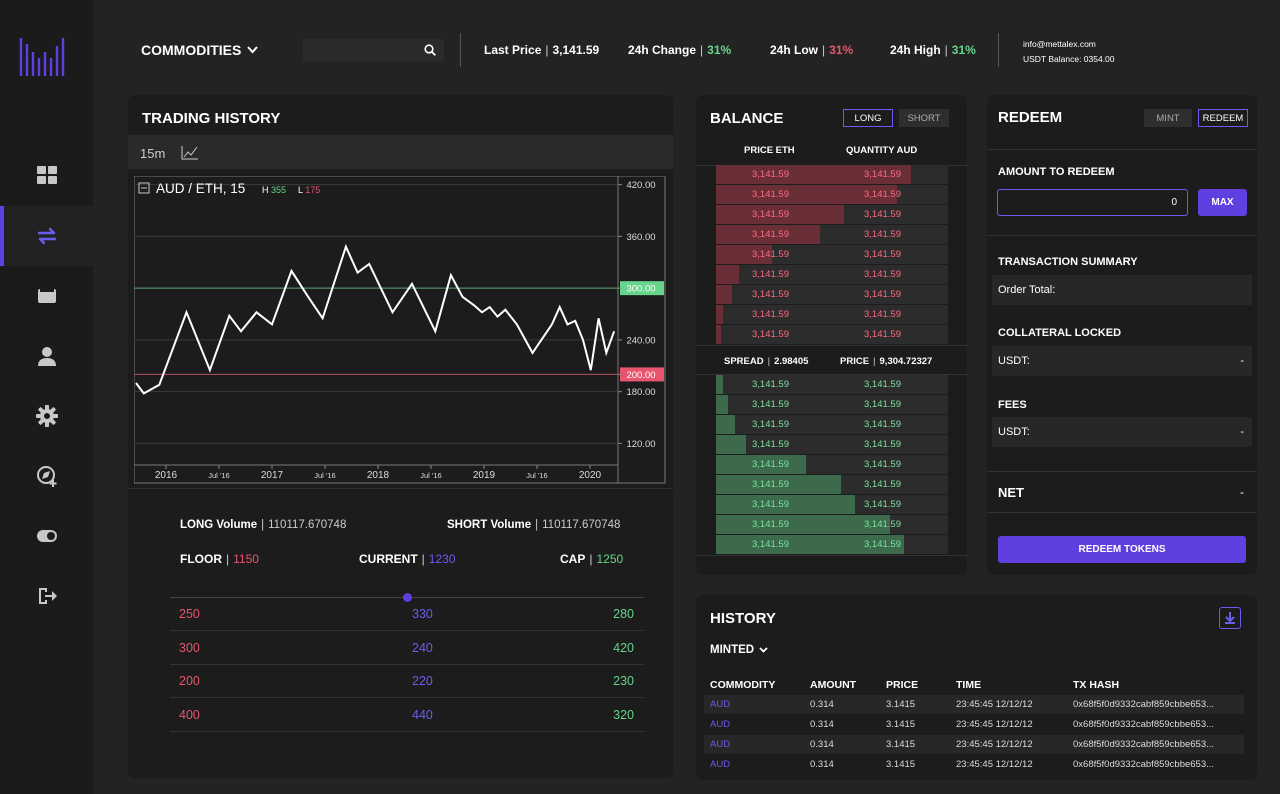 This screenshot has width=1280, height=794. I want to click on mint-tab: MINT, so click(1168, 118).